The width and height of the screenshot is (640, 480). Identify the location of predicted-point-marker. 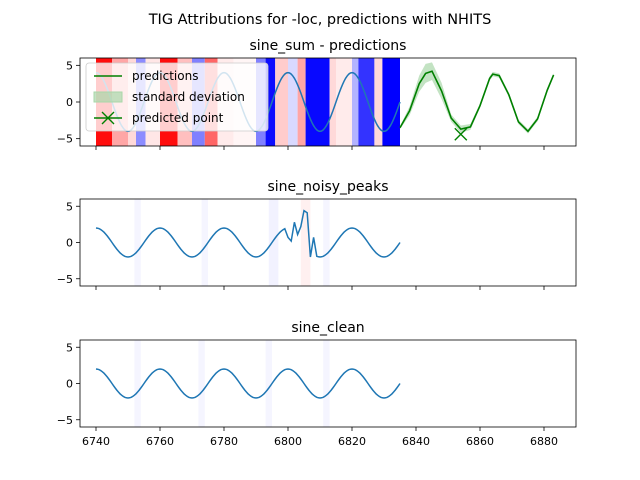
(461, 134).